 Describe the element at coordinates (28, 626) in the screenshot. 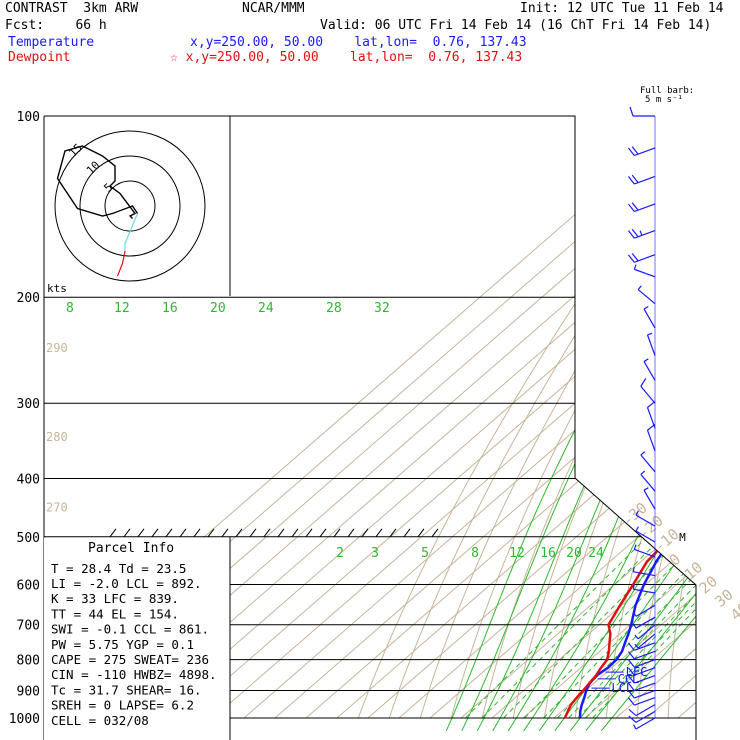

I see `pressure-tick-label: 700` at that location.